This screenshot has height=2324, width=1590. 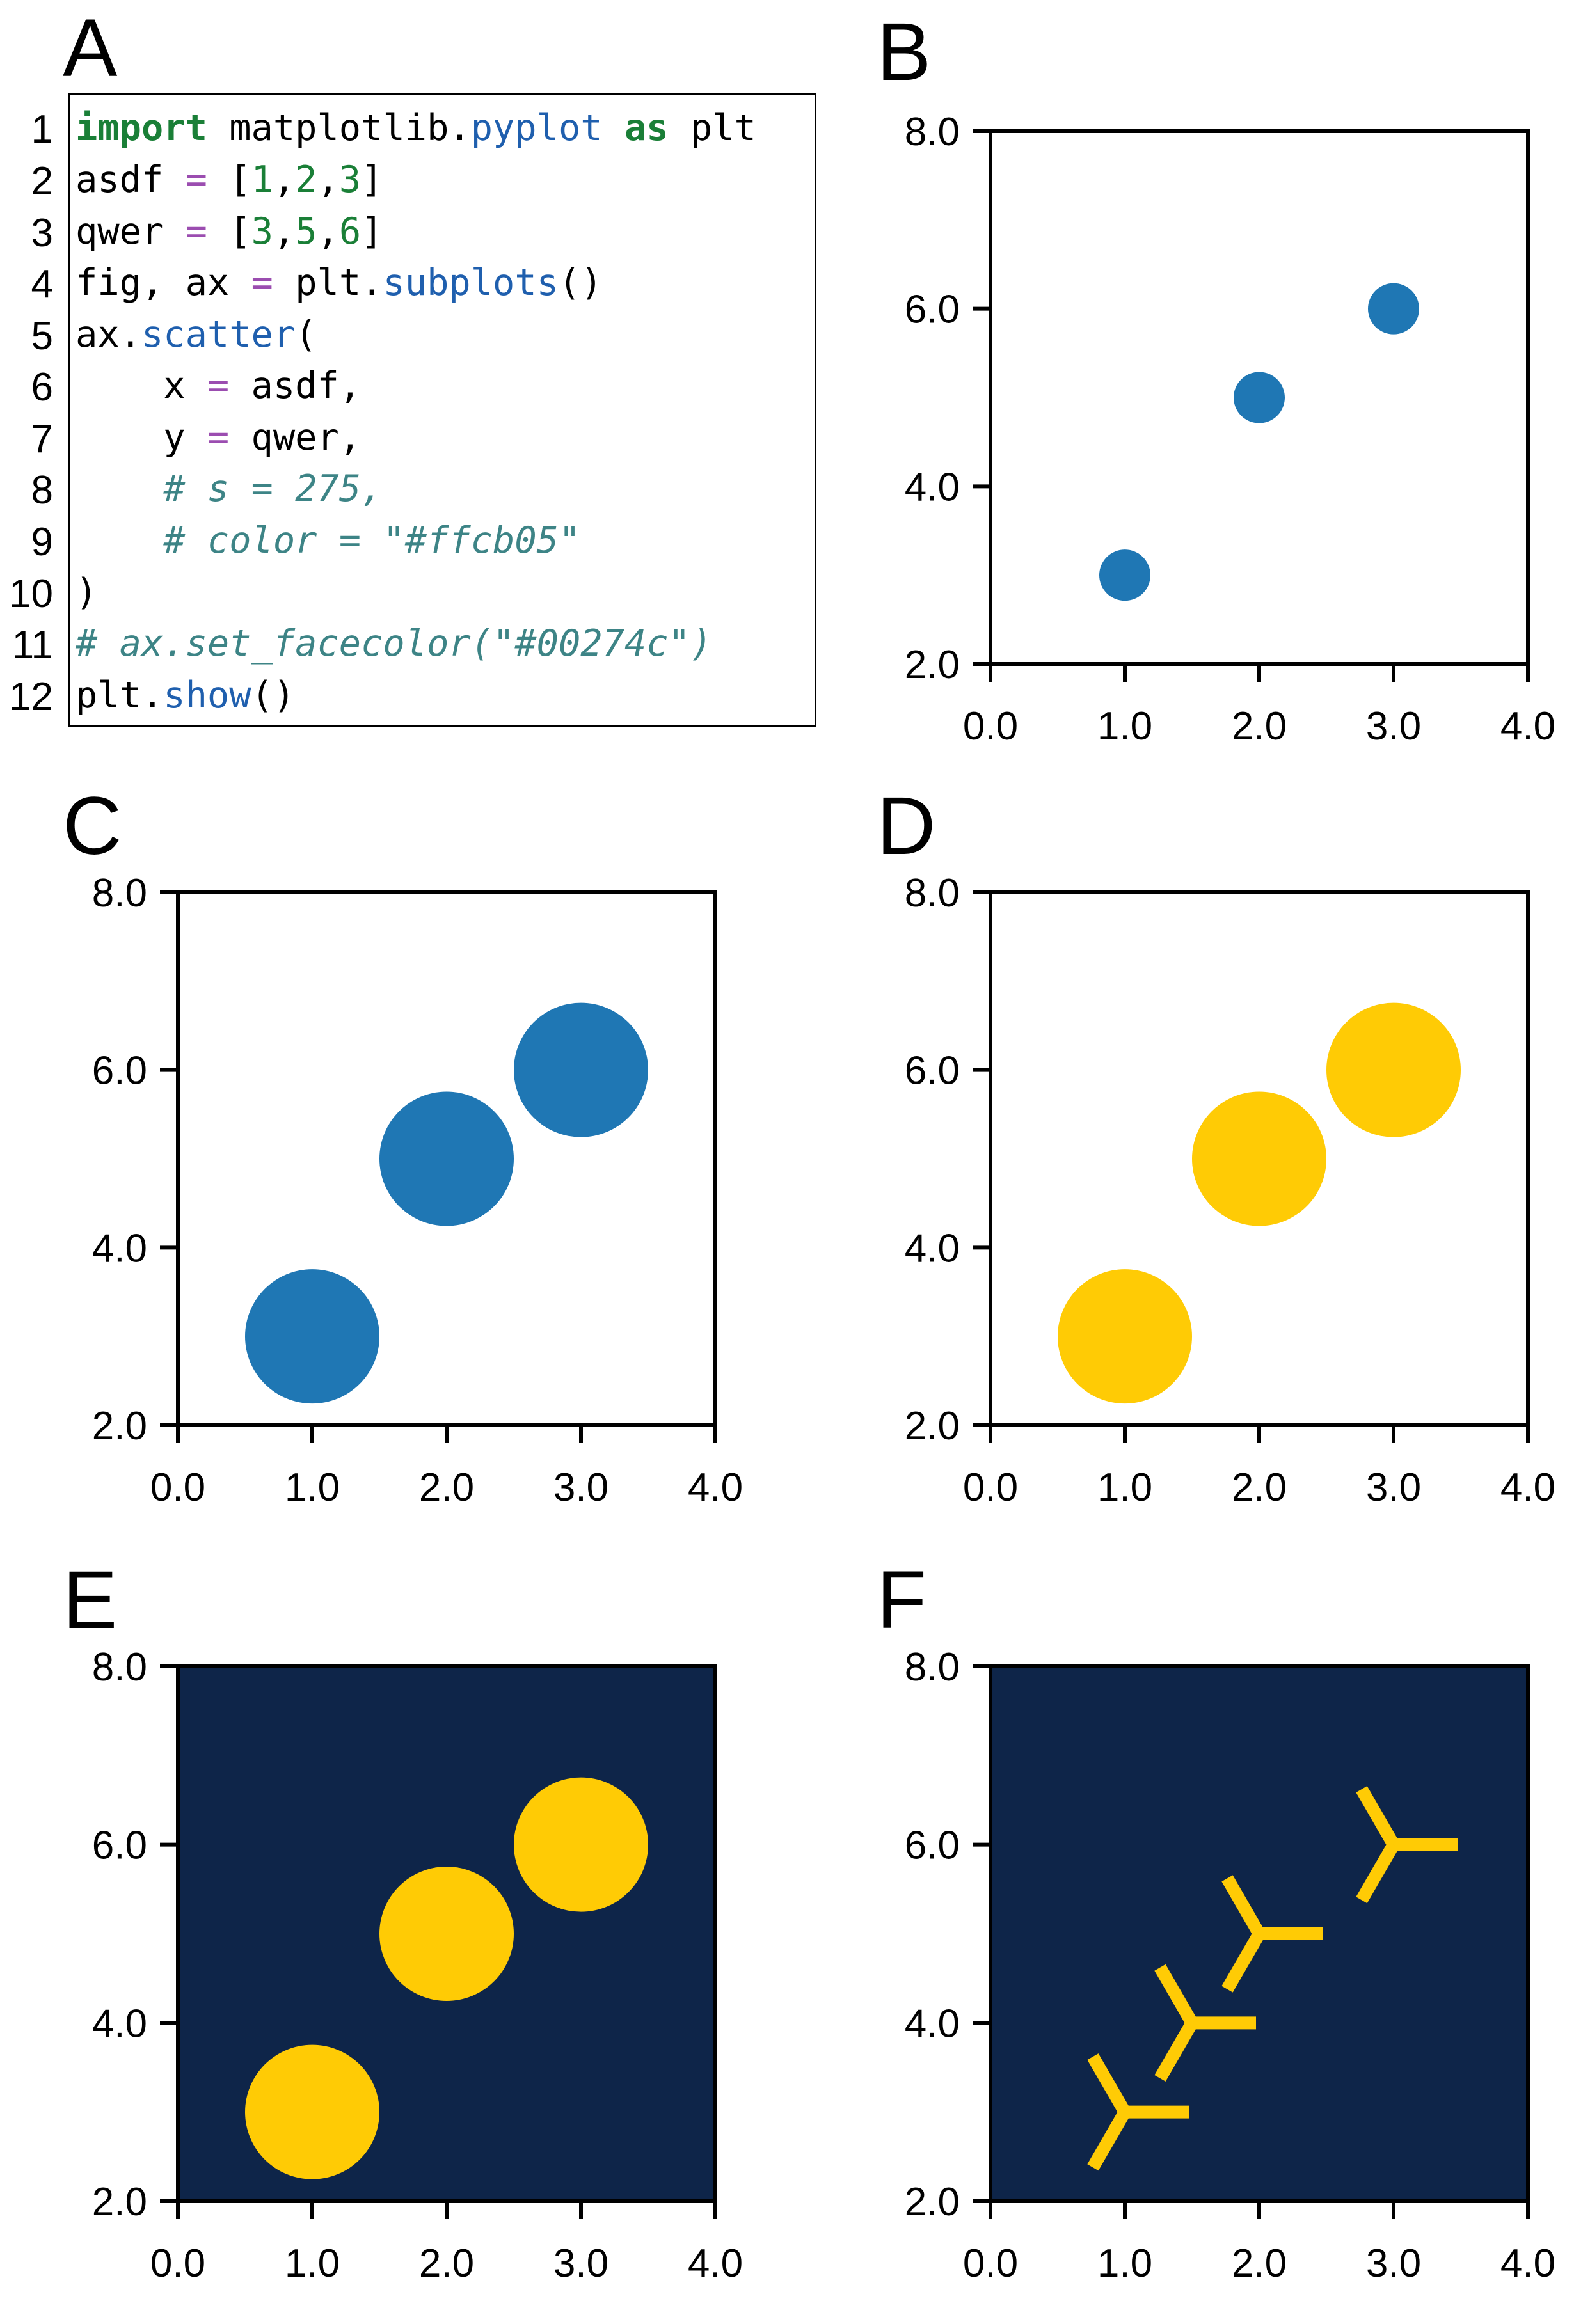 What do you see at coordinates (471, 283) in the screenshot?
I see `code-token: subplots` at bounding box center [471, 283].